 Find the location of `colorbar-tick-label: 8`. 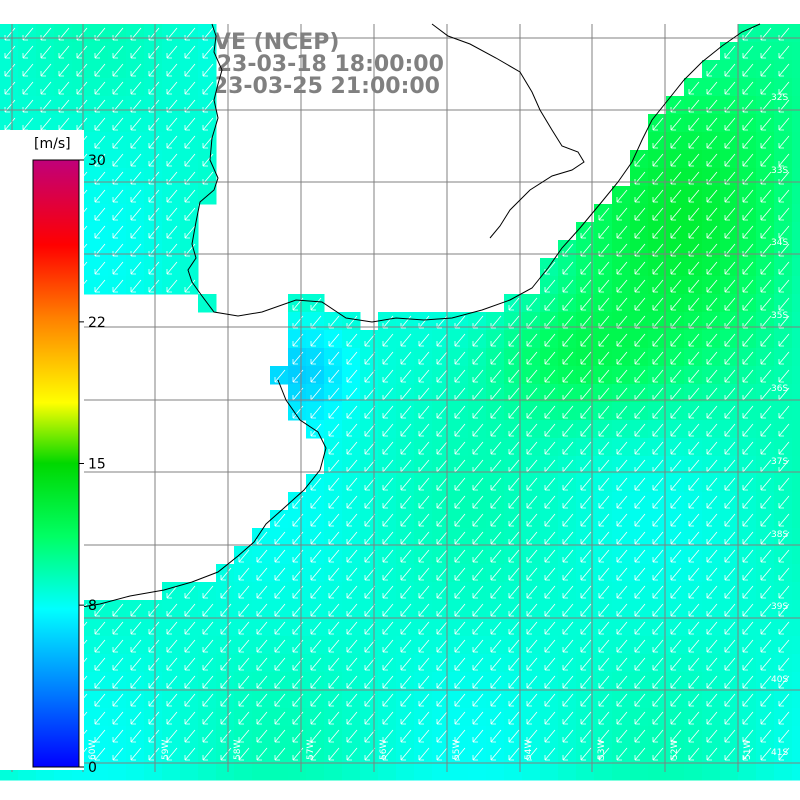

colorbar-tick-label: 8 is located at coordinates (92, 606).